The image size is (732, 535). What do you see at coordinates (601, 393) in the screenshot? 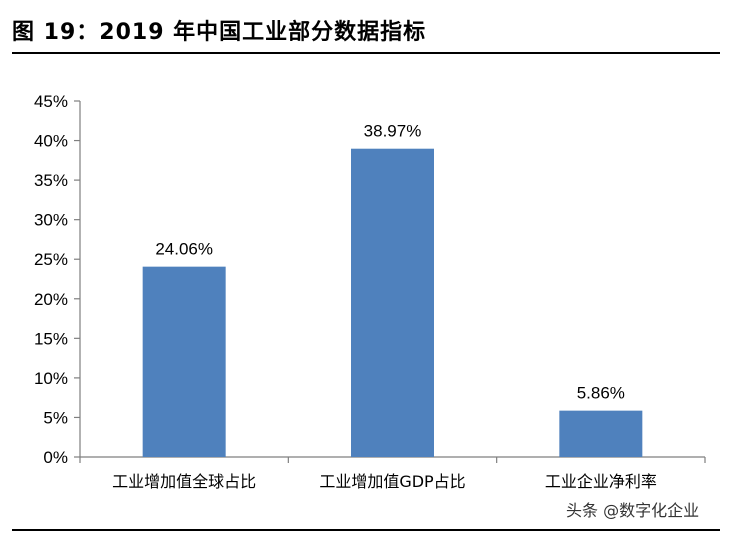
I see `data-label: 5.86%` at bounding box center [601, 393].